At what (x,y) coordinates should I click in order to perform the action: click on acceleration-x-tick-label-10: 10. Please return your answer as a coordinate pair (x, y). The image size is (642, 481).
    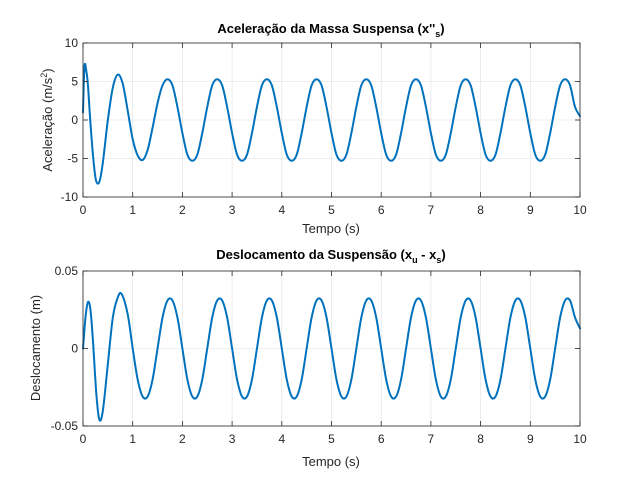
    Looking at the image, I should click on (580, 210).